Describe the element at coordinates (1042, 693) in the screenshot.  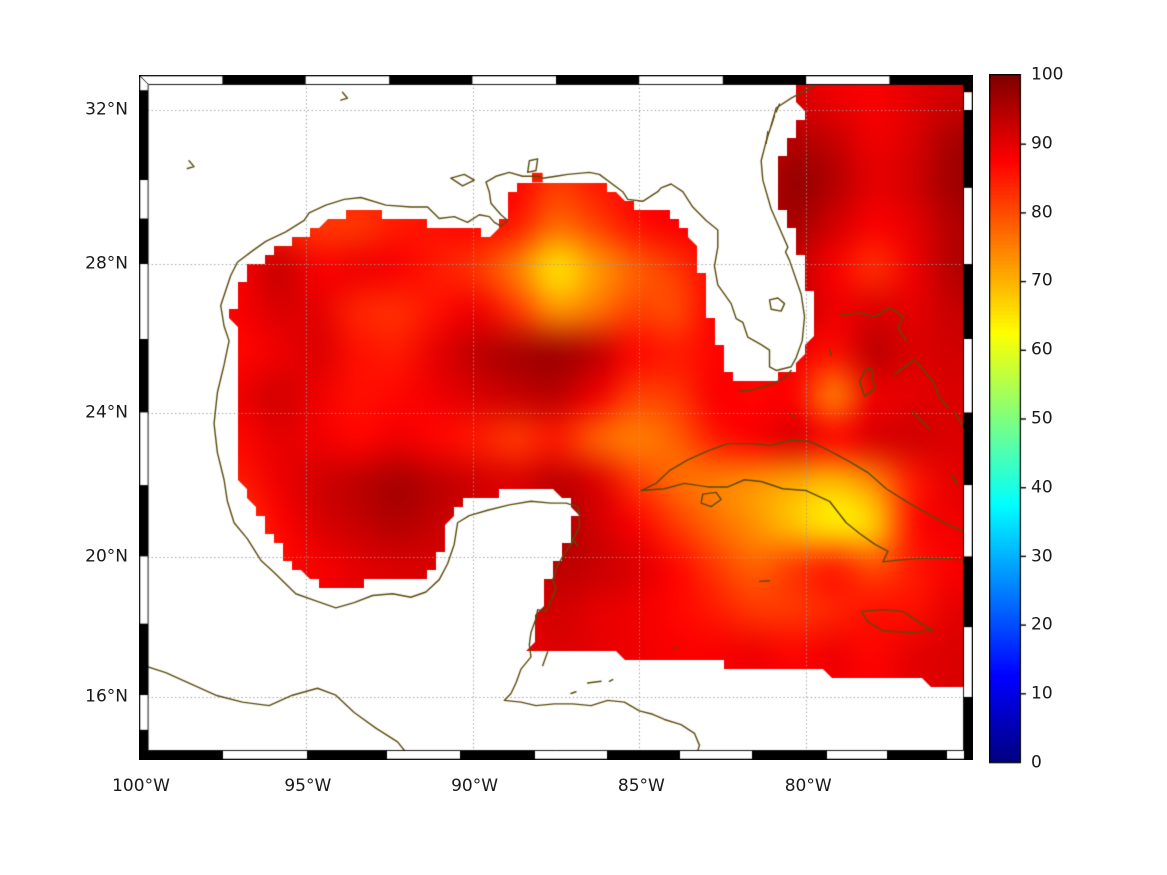
I see `colorbar-tick-label: 10` at that location.